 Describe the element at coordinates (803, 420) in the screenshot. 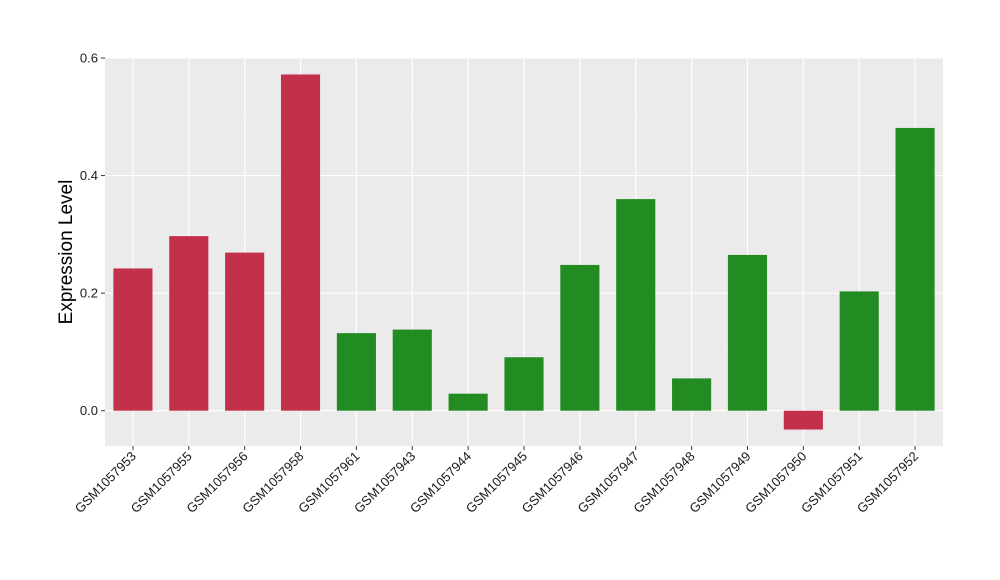

I see `bar-GSM1057950` at that location.